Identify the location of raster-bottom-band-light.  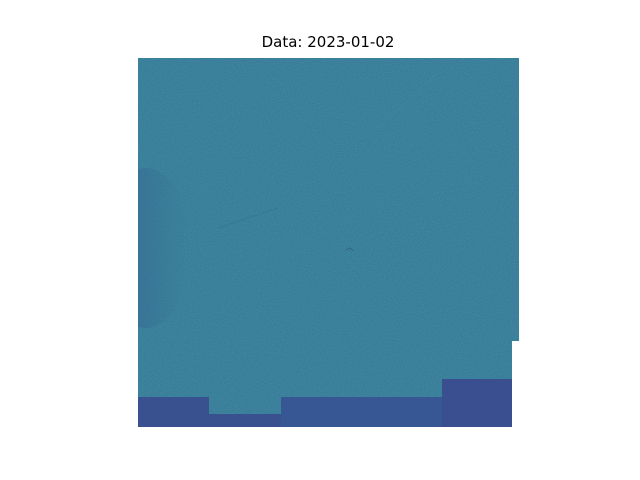
(361, 412).